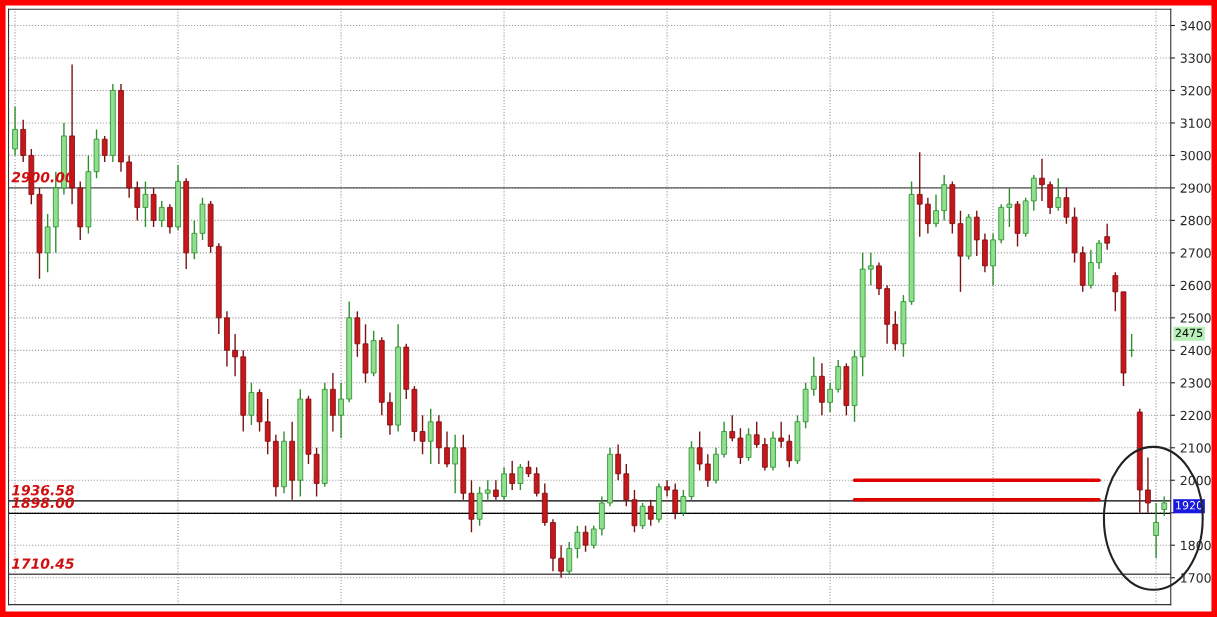  I want to click on y-tick-label: 2600, so click(1195, 285).